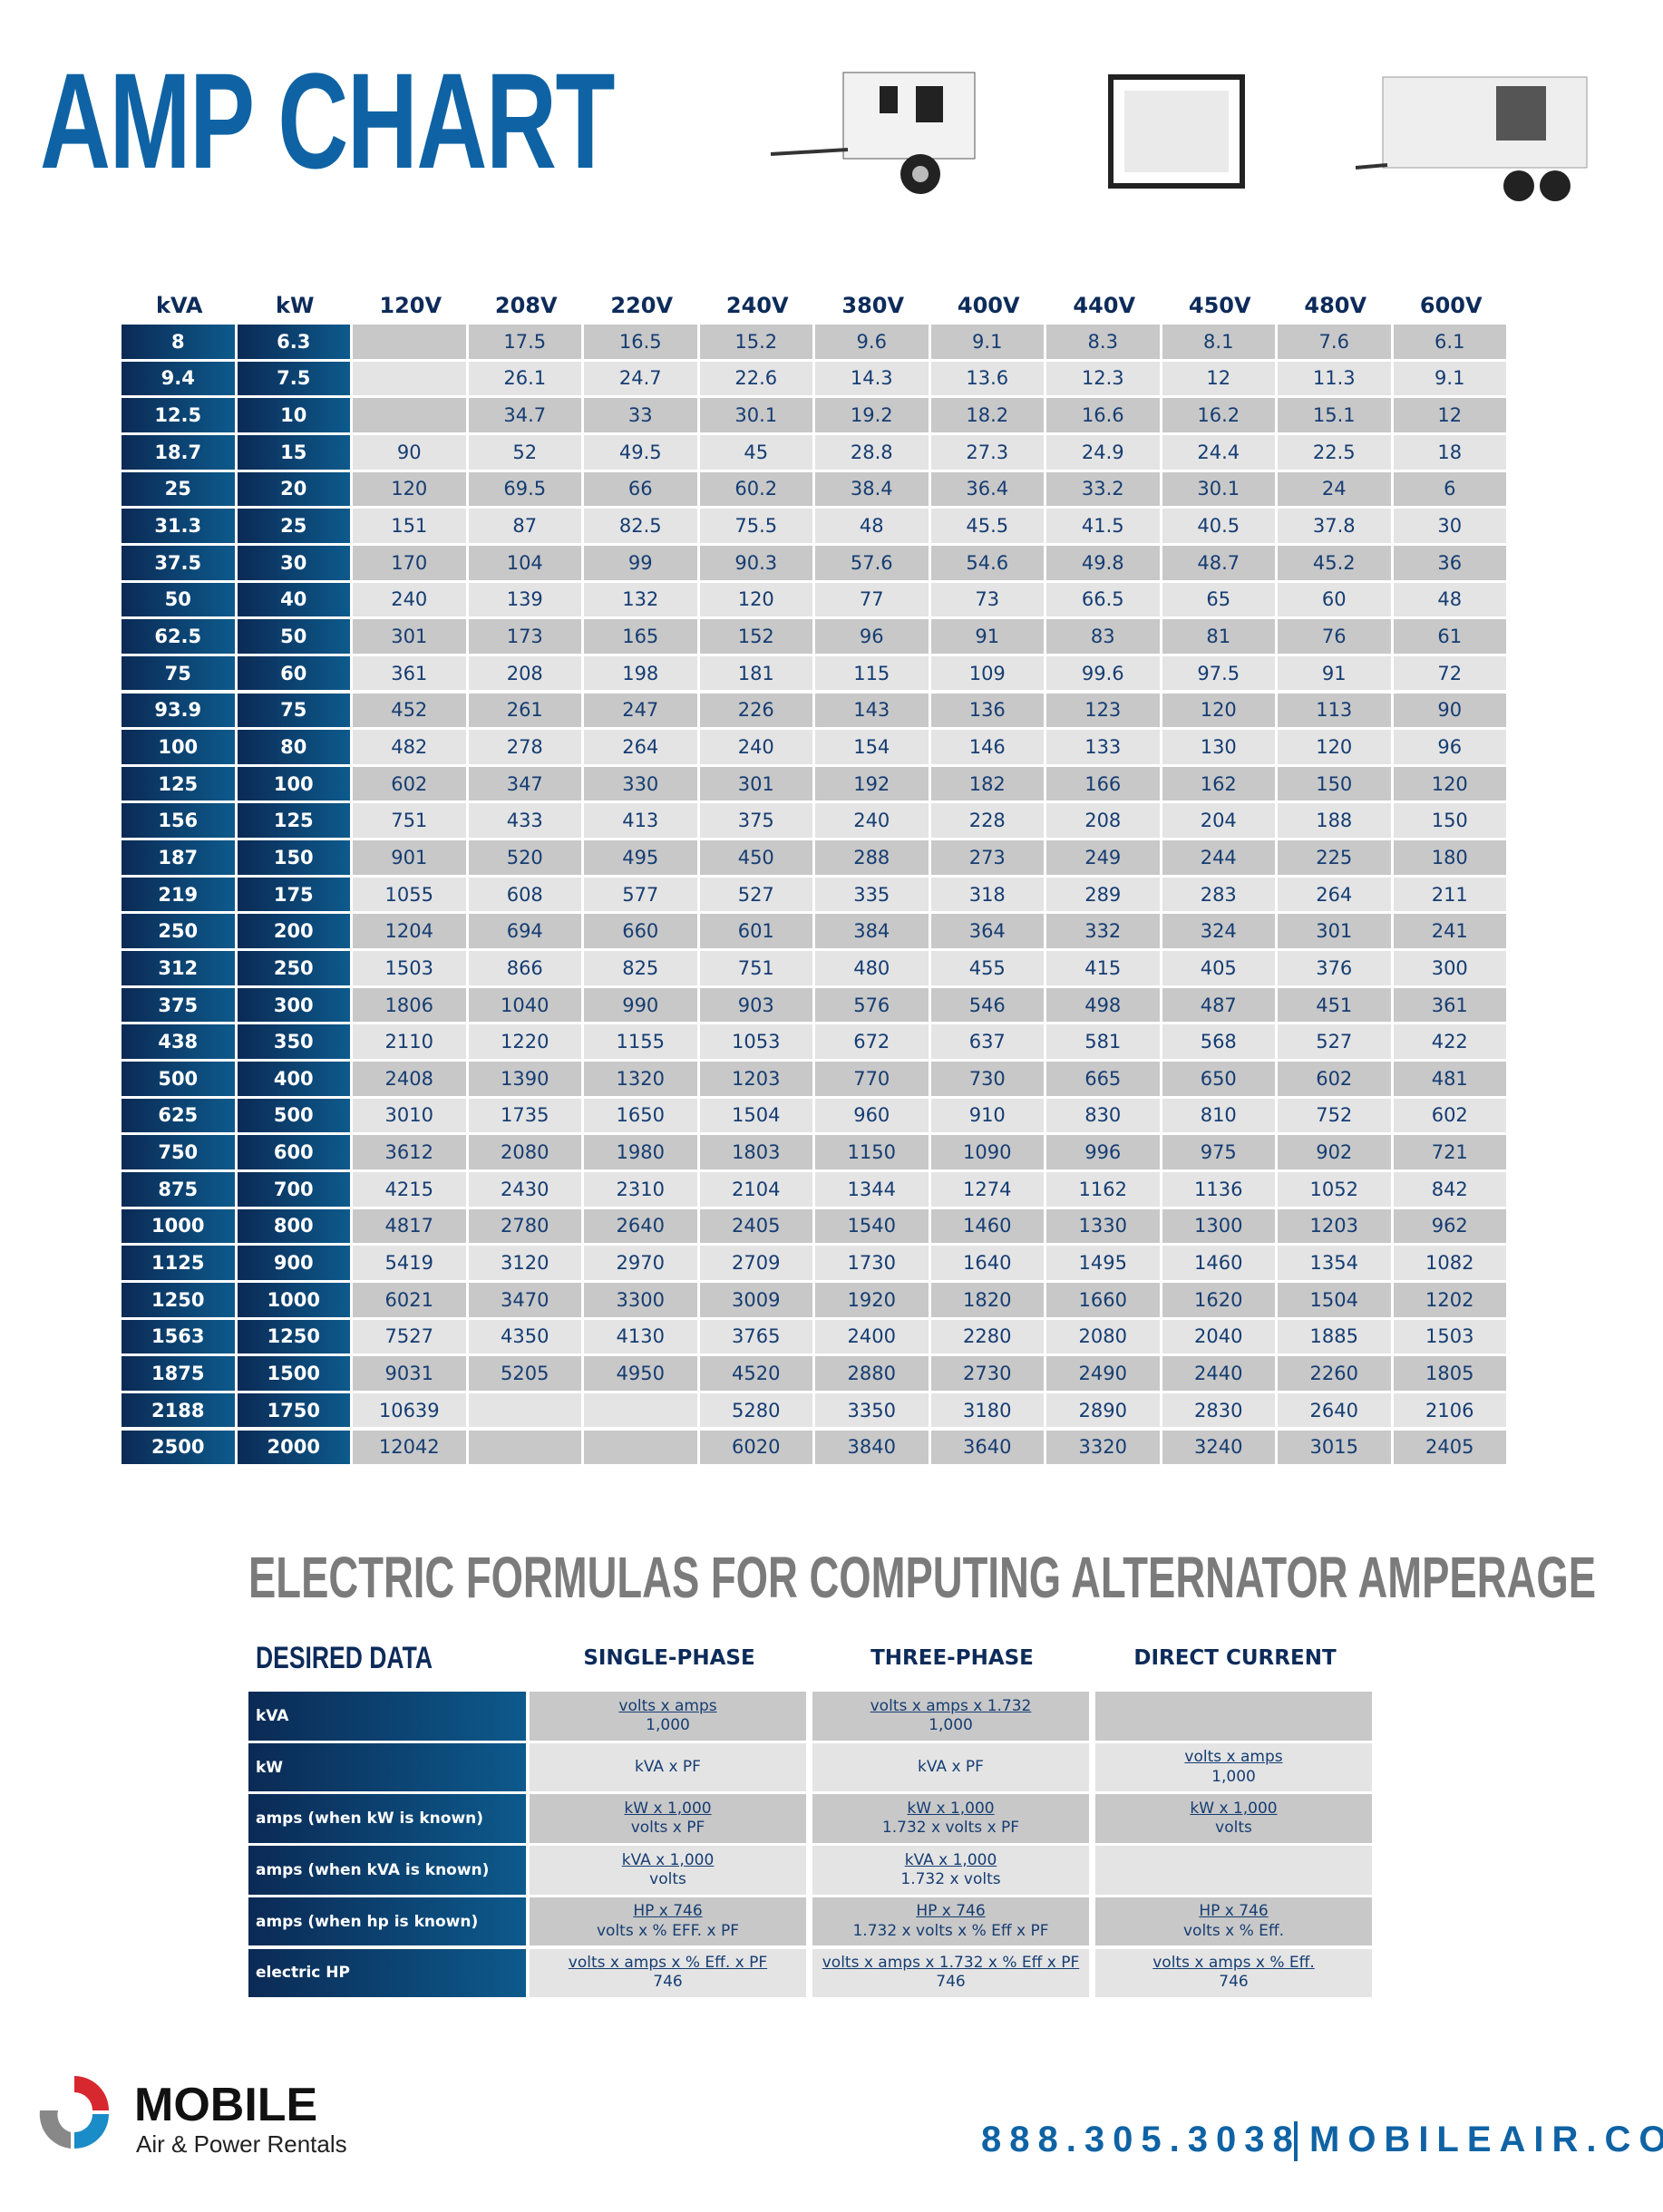 The height and width of the screenshot is (2212, 1663). I want to click on amp-cell: 3009, so click(756, 1299).